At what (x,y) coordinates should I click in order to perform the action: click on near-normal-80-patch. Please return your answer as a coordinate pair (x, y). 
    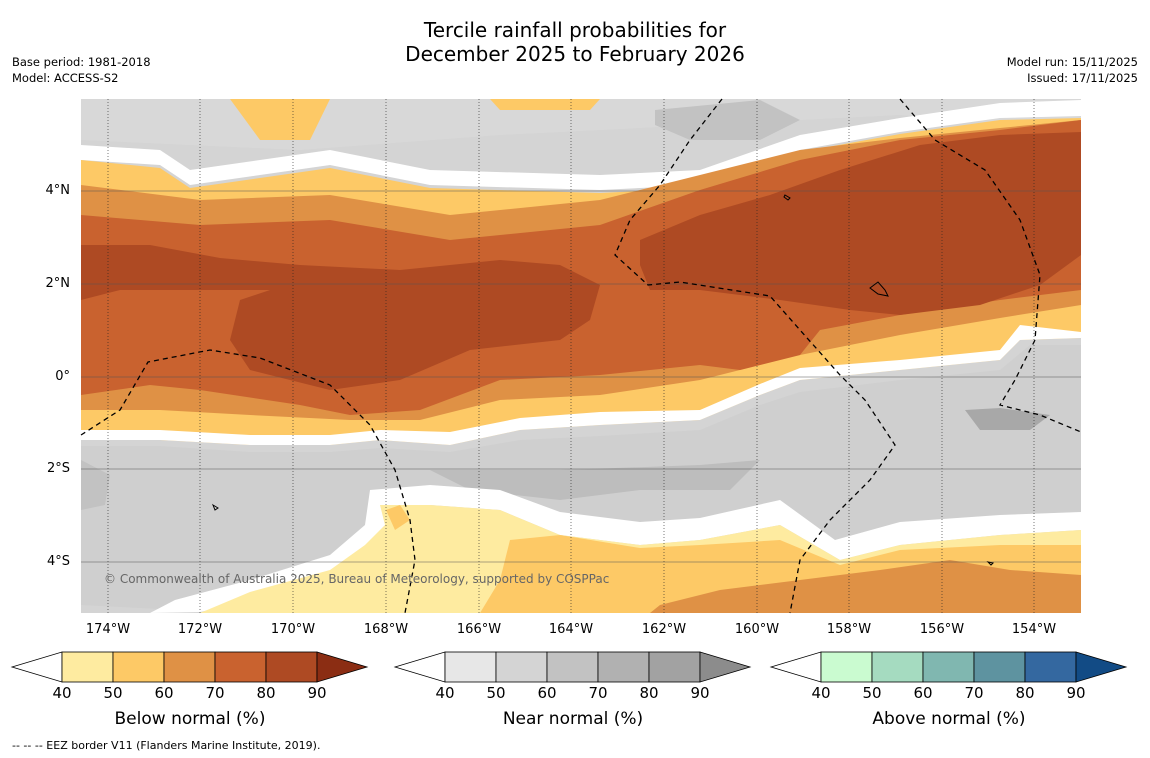
    Looking at the image, I should click on (1007, 419).